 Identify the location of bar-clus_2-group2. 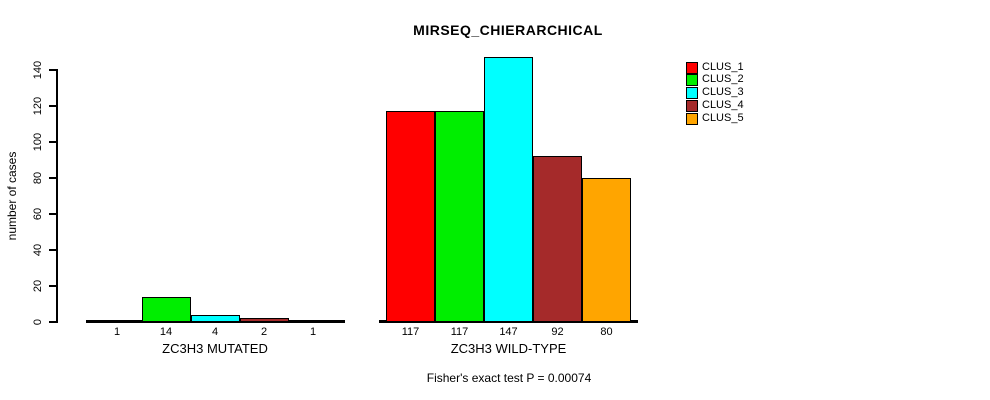
(459, 216).